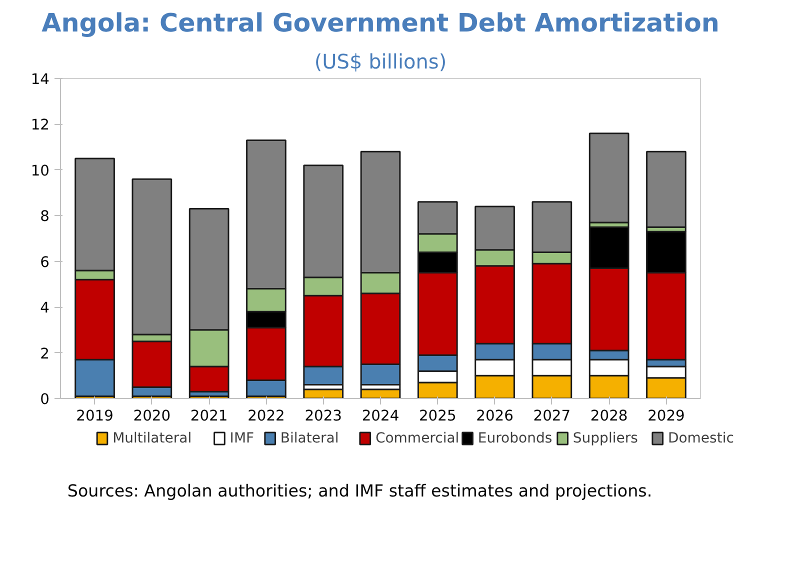 This screenshot has height=585, width=796. What do you see at coordinates (359, 491) in the screenshot?
I see `source-note: Sources: Angolan authorities; and IMF staff estimates and projections.` at bounding box center [359, 491].